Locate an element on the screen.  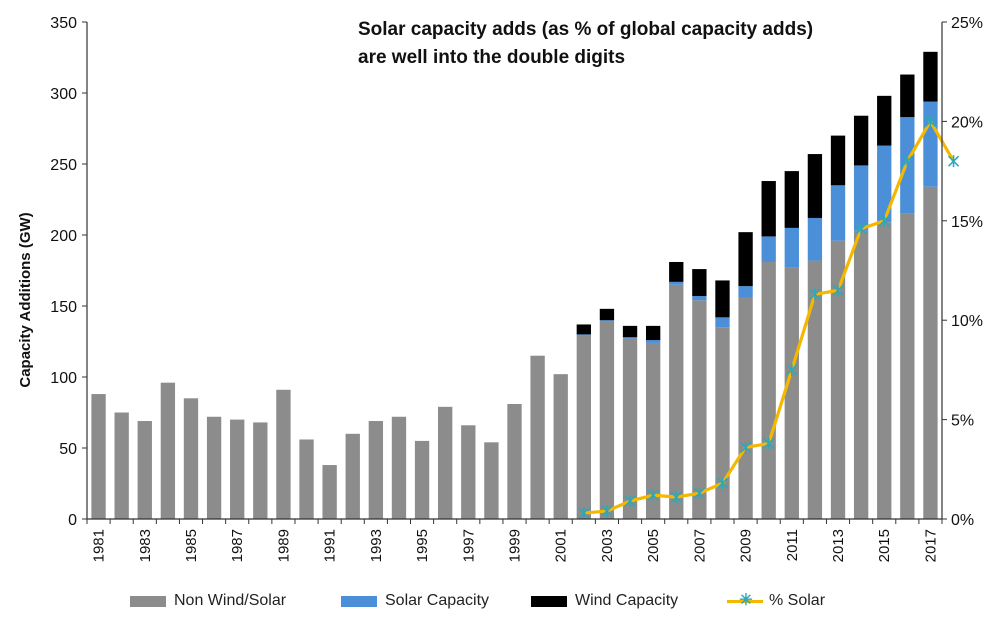
bar-non-wind-solar-2006 is located at coordinates (676, 401).